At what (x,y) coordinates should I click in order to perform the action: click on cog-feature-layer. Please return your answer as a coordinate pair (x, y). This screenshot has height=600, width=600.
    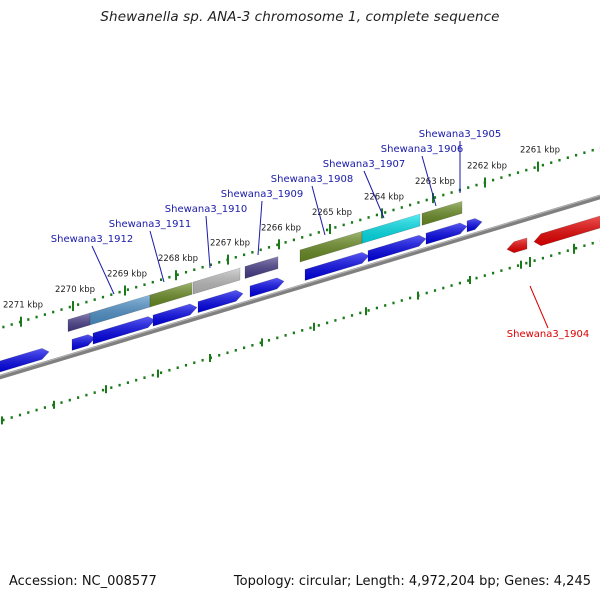
    Looking at the image, I should click on (265, 266).